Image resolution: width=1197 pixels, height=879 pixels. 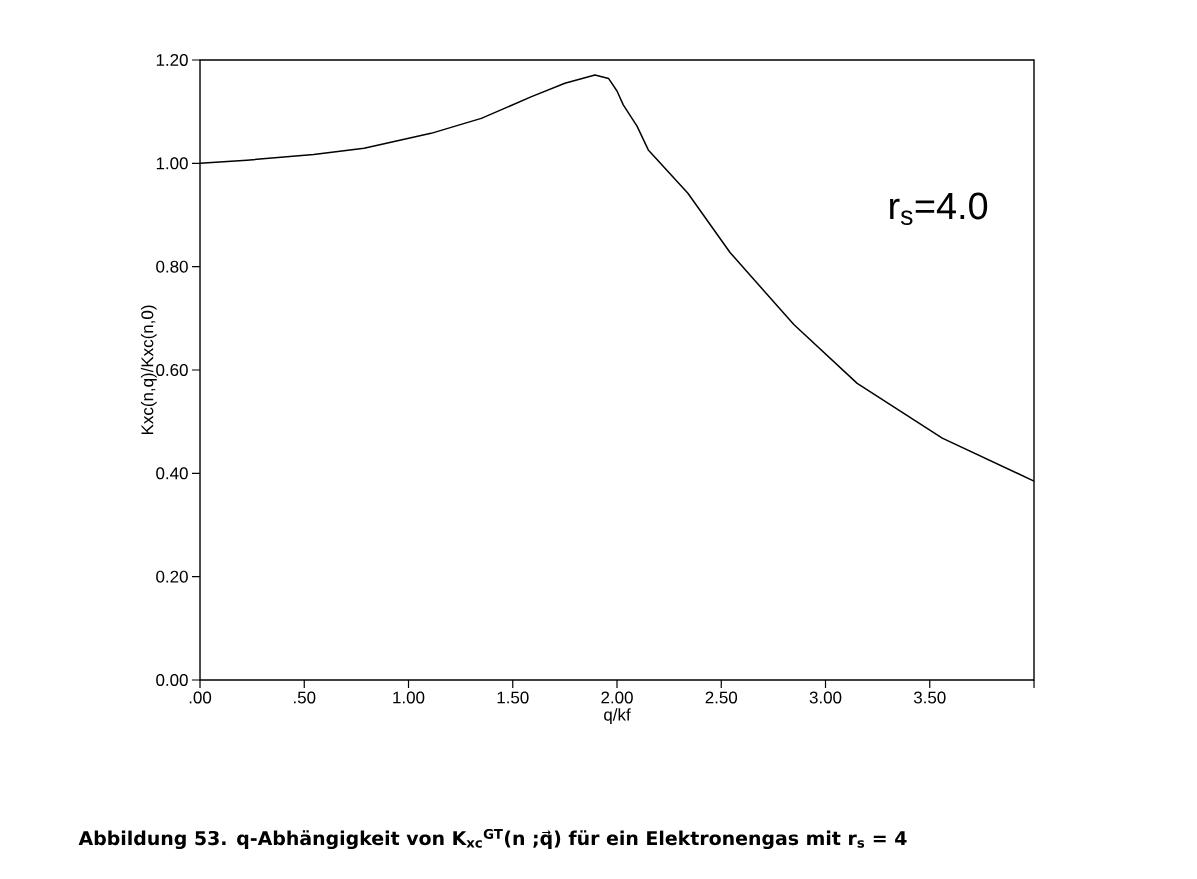 I want to click on y-tick-label: 0.80, so click(x=172, y=266).